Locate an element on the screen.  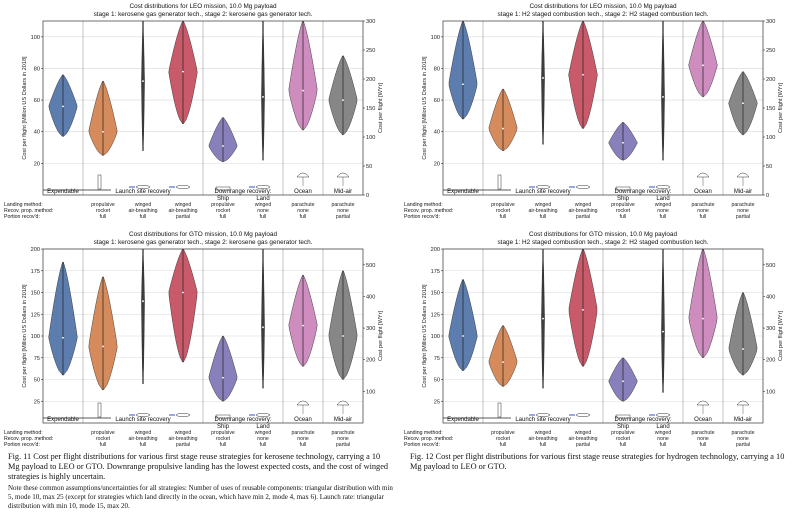
y2-tick-label: 50 is located at coordinates (769, 167).